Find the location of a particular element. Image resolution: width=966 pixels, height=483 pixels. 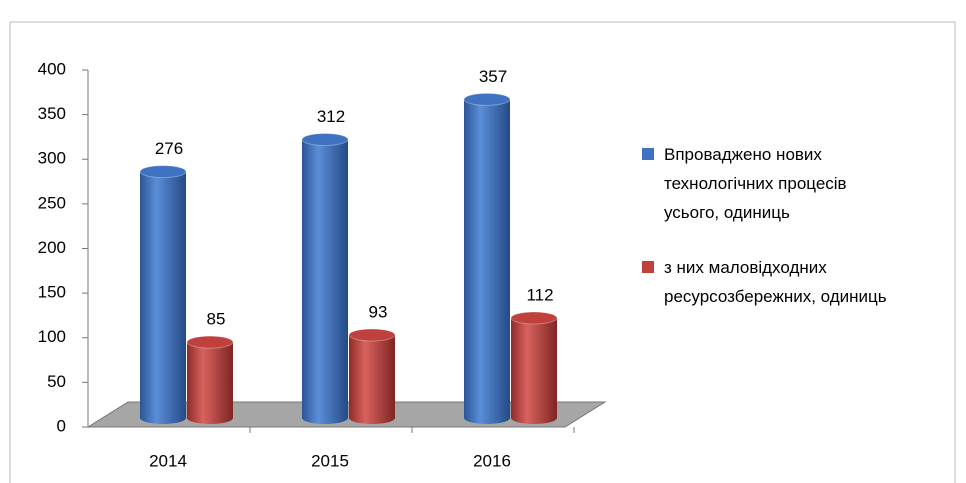

data-label: 357 is located at coordinates (493, 76).